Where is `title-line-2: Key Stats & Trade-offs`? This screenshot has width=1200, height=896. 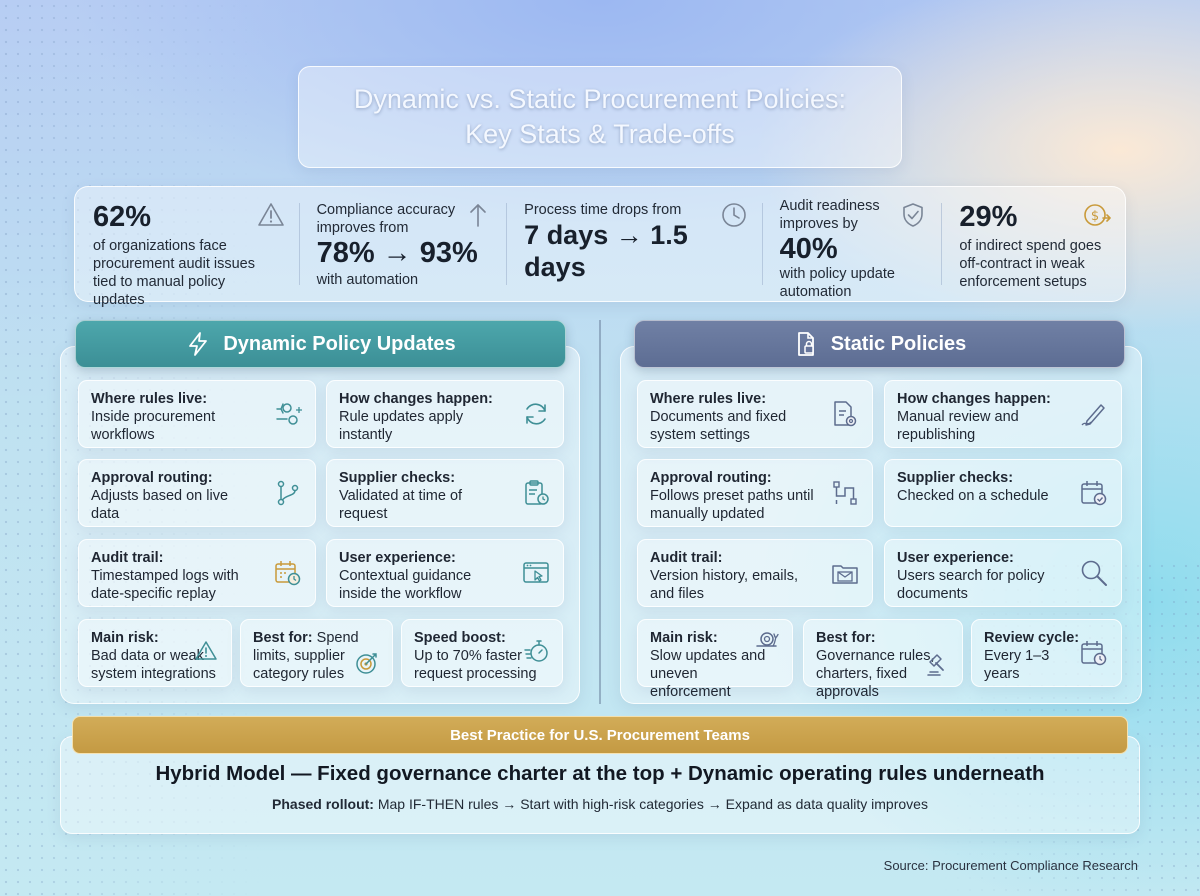 title-line-2: Key Stats & Trade-offs is located at coordinates (600, 134).